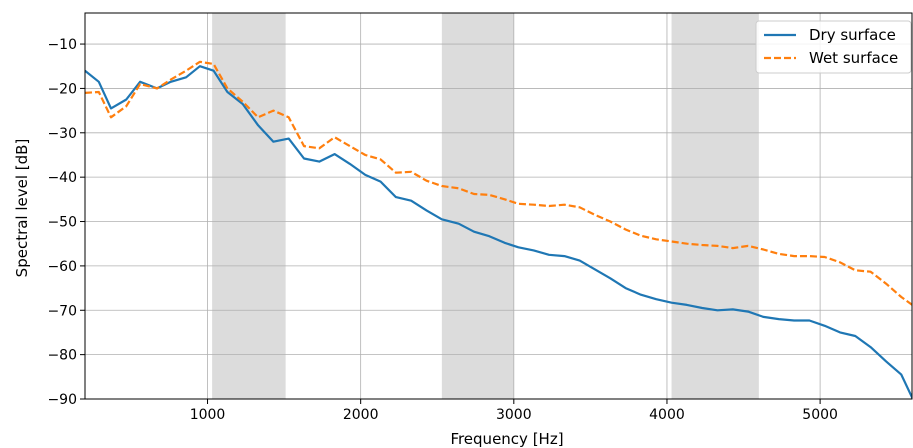 This screenshot has height=448, width=913. What do you see at coordinates (820, 415) in the screenshot?
I see `x-tick-label: 5000` at bounding box center [820, 415].